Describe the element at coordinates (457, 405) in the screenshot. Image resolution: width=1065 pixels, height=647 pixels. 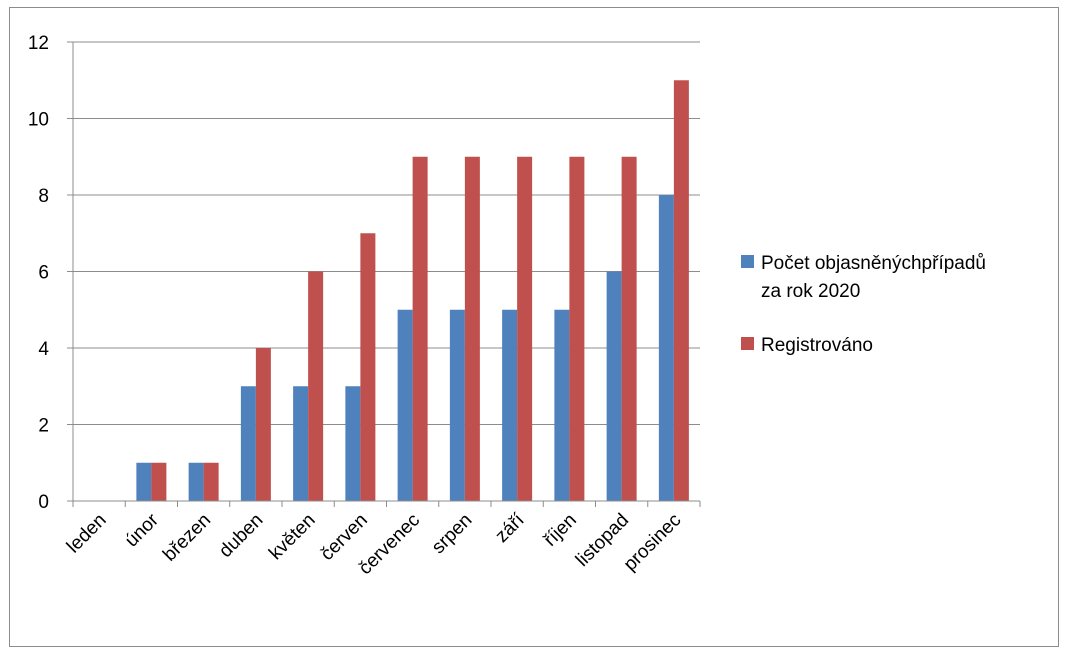
I see `bar-series-1-srpen` at that location.